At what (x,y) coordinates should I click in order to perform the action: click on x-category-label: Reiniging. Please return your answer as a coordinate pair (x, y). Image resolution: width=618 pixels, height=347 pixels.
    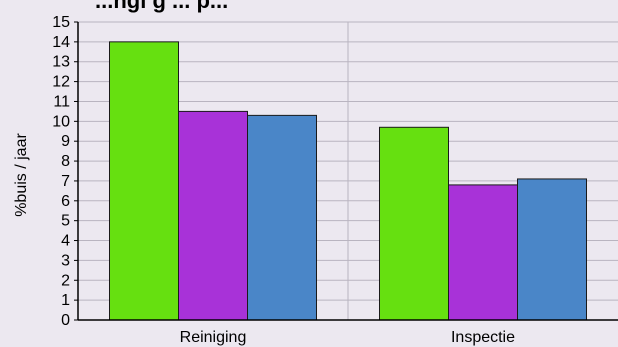
    Looking at the image, I should click on (213, 337).